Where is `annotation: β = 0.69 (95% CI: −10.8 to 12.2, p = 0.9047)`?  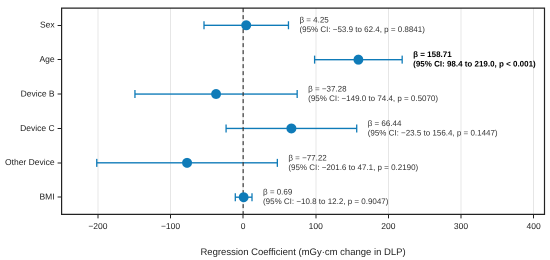
annotation: β = 0.69 (95% CI: −10.8 to 12.2, p = 0.9047) is located at coordinates (326, 197).